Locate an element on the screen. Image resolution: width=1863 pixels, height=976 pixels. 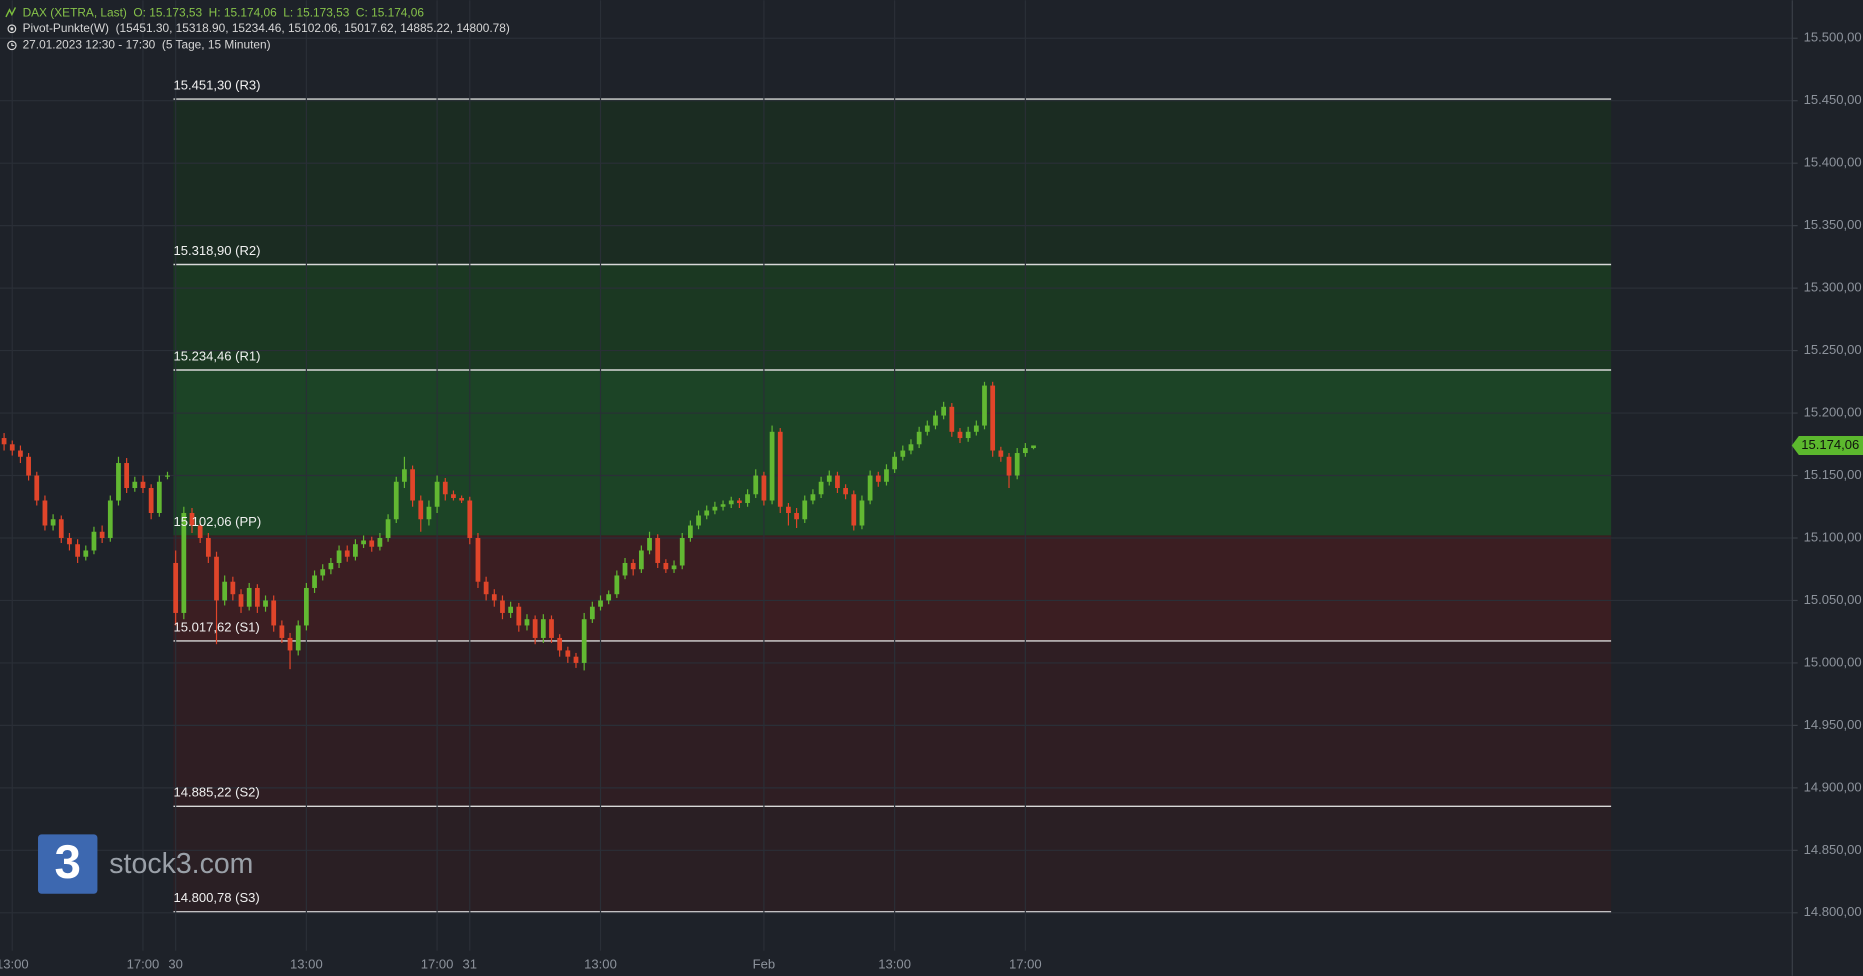
last-price-marker is located at coordinates (1827, 445).